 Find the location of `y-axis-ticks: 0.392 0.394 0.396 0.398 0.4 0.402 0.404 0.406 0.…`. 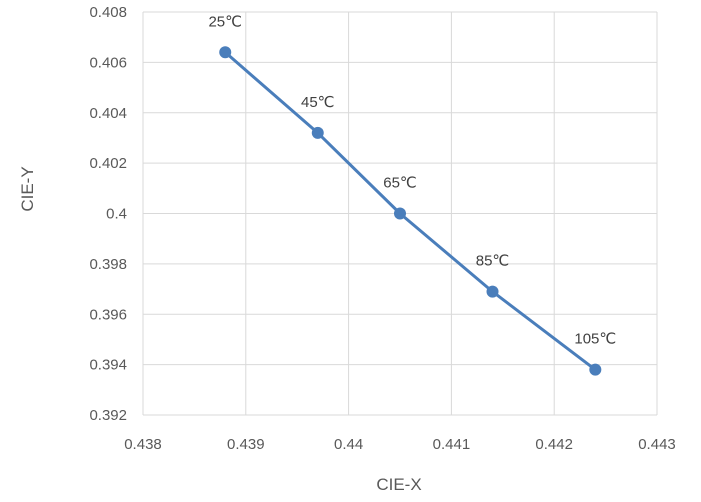

y-axis-ticks: 0.392 0.394 0.396 0.398 0.4 0.402 0.404 0.406 0.… is located at coordinates (108, 214).